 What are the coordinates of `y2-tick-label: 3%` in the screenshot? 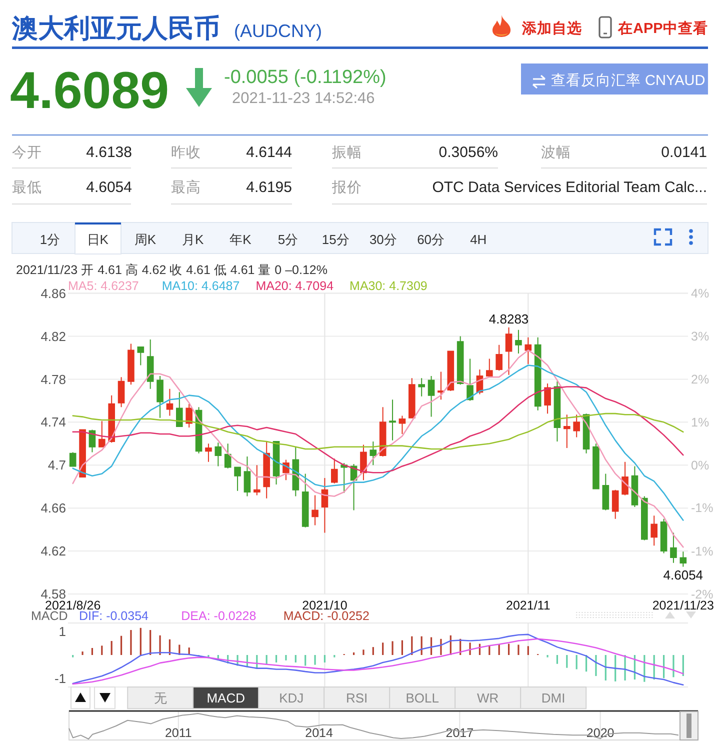 It's located at (700, 336).